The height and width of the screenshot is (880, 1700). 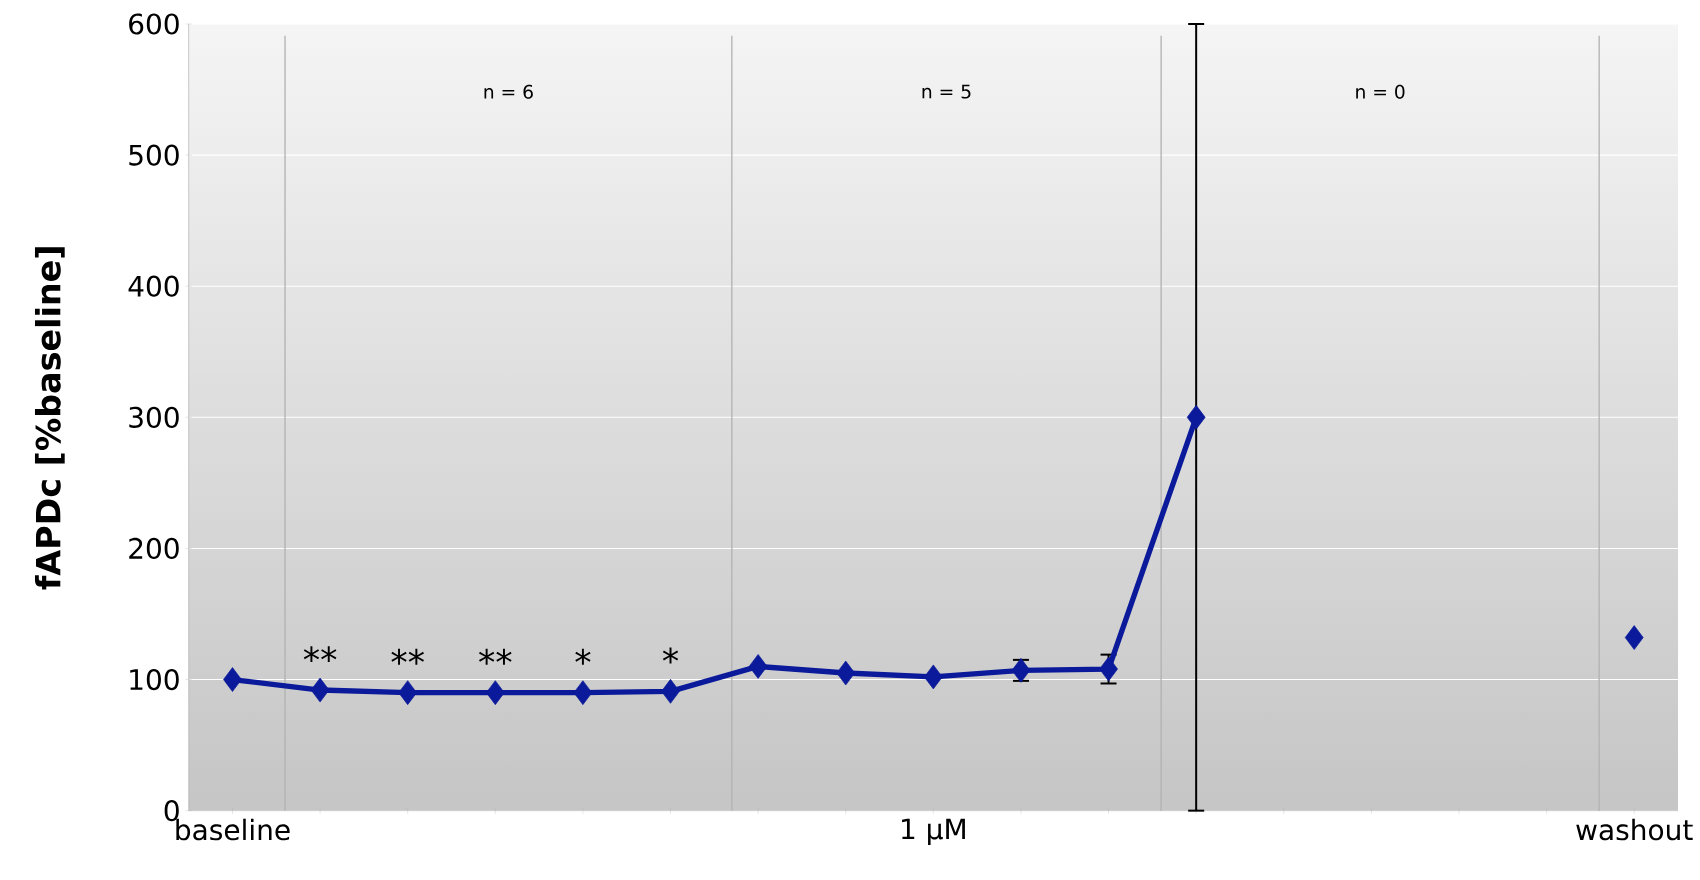 What do you see at coordinates (154, 155) in the screenshot?
I see `y-tick-label: 500` at bounding box center [154, 155].